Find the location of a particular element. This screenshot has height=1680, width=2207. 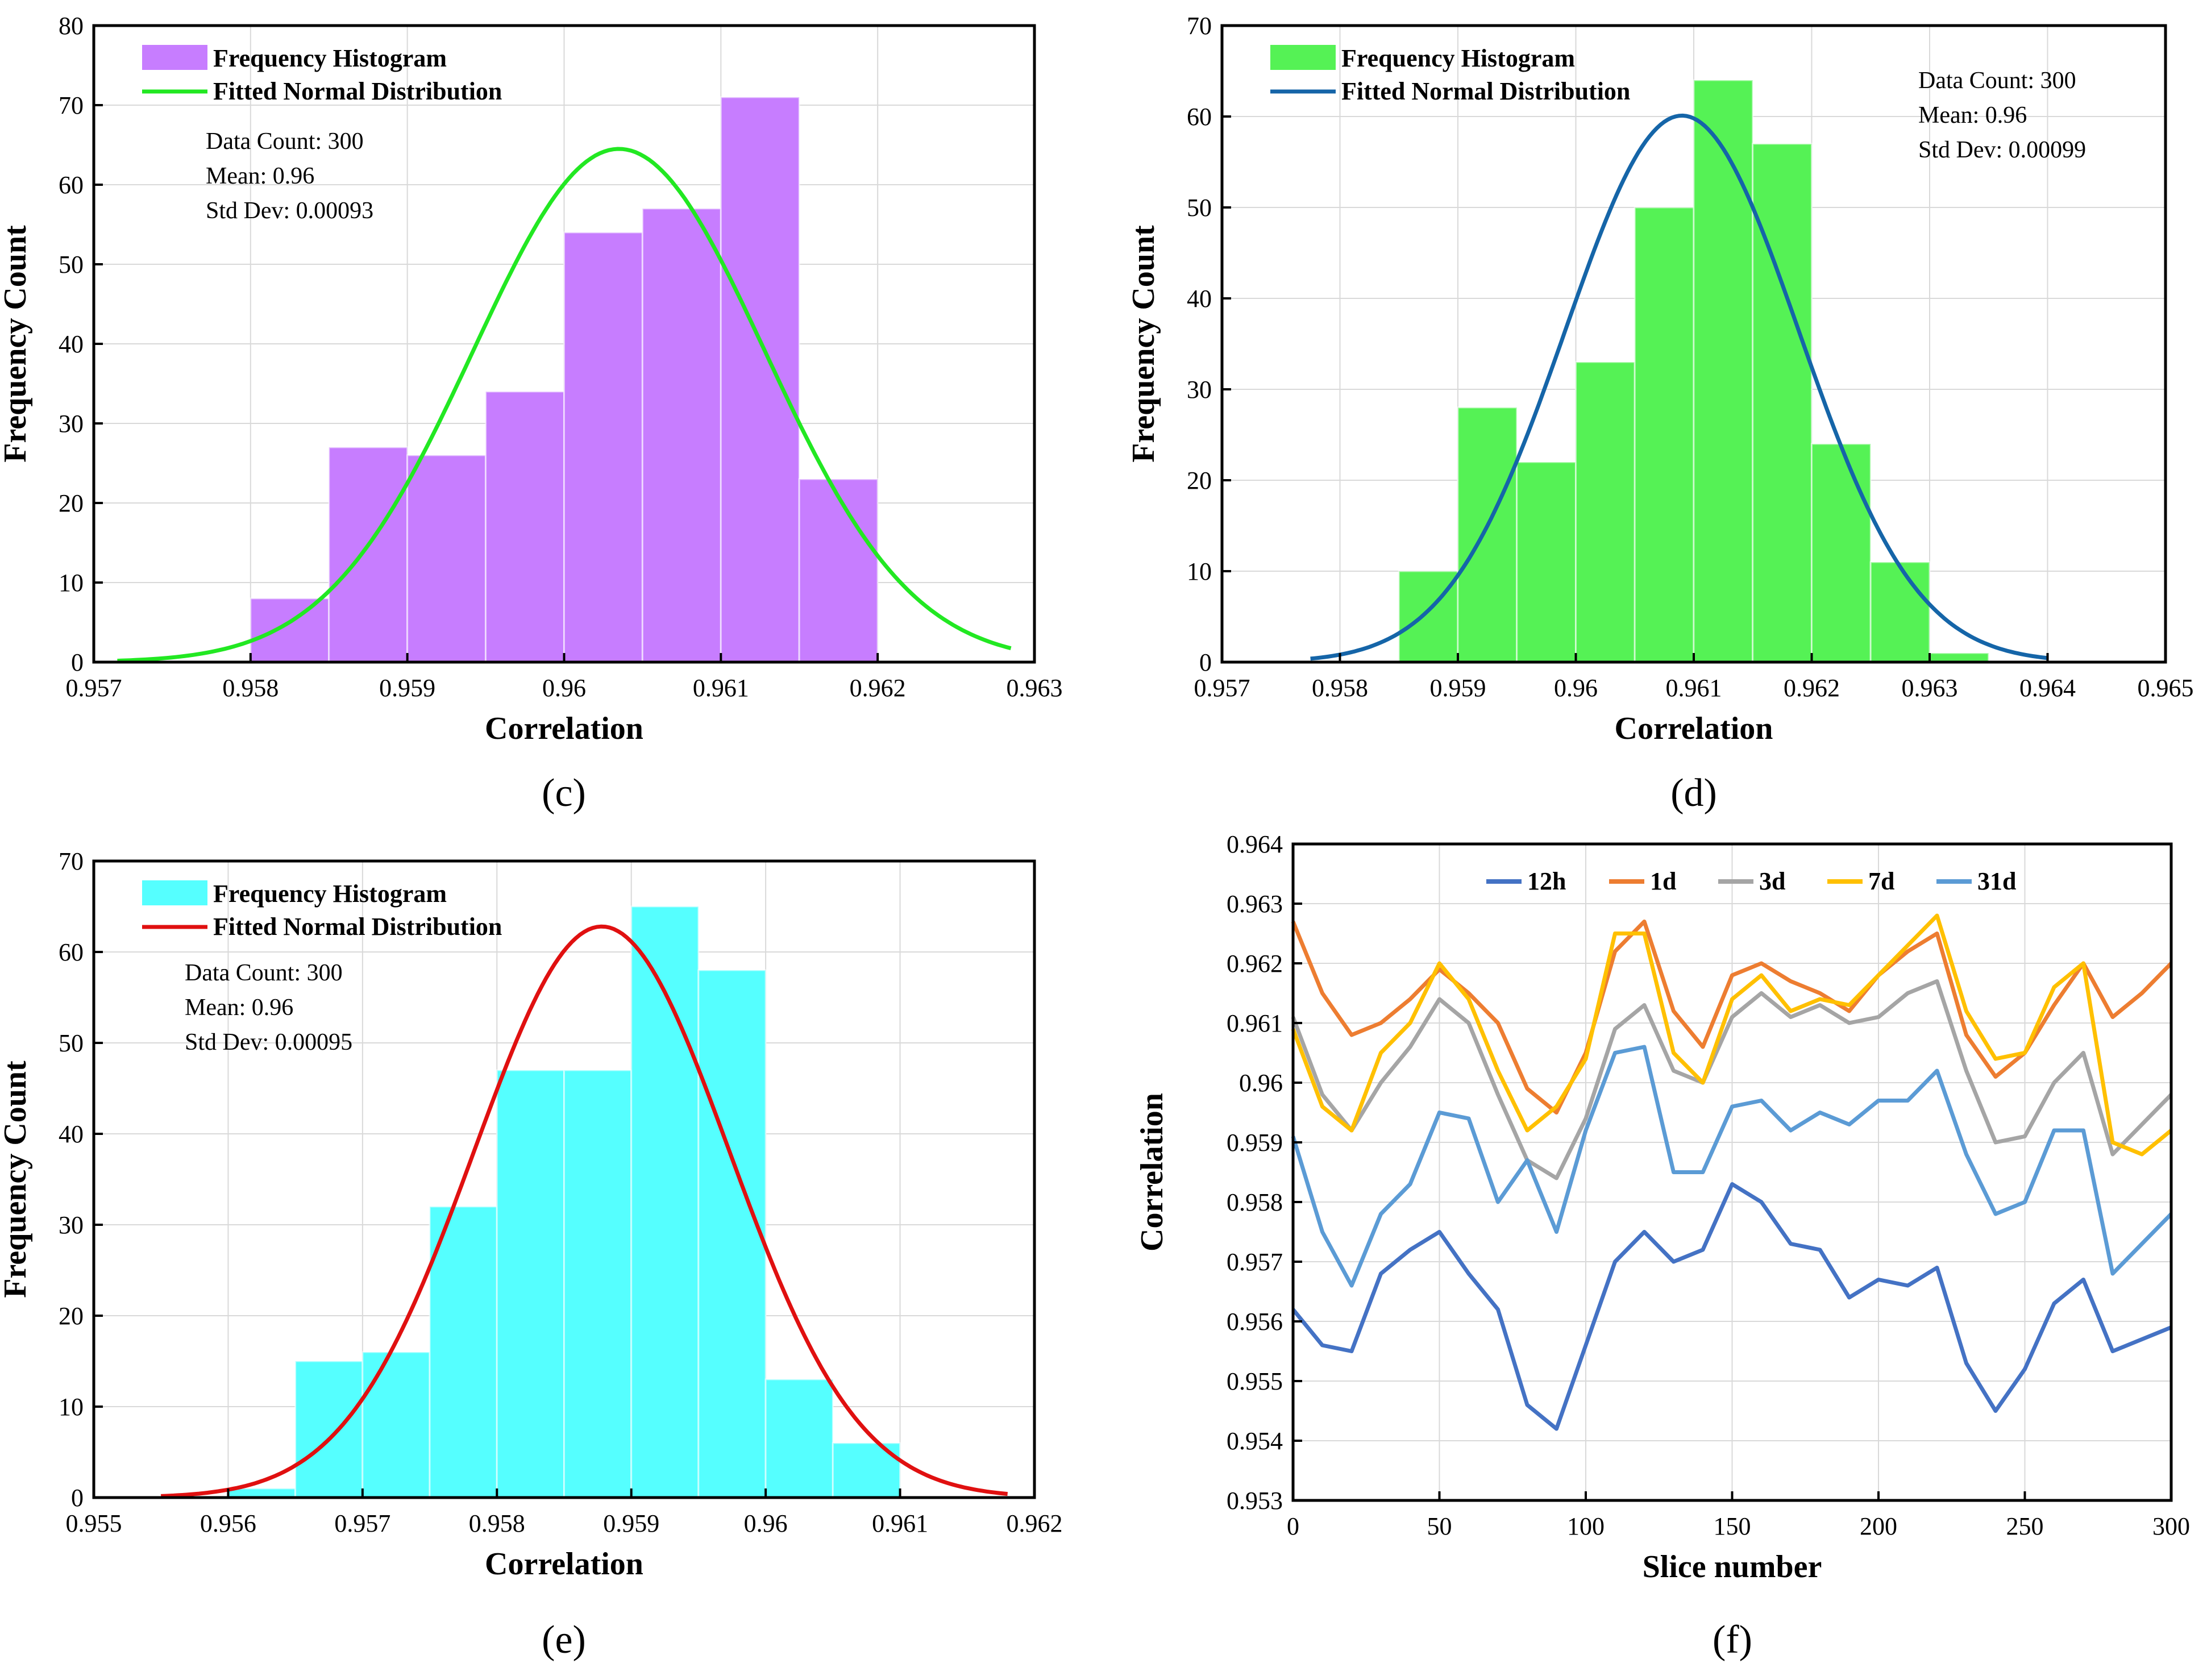

y-tick-label: 0.955 is located at coordinates (1255, 1381).